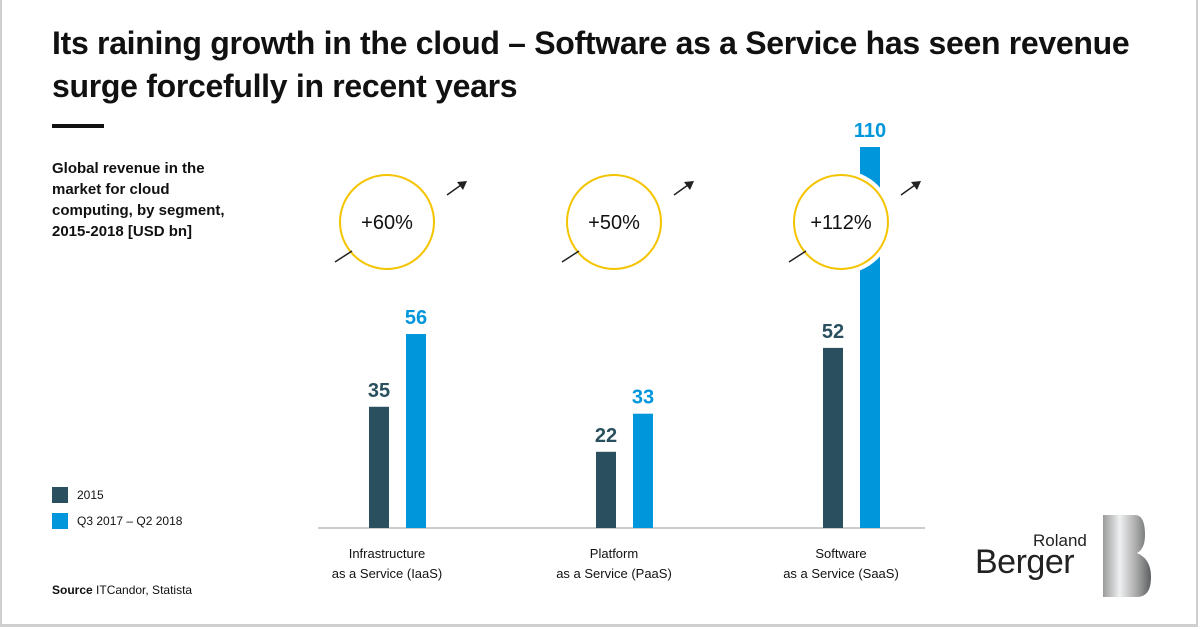  Describe the element at coordinates (1060, 540) in the screenshot. I see `logo-text-roland: Roland` at that location.